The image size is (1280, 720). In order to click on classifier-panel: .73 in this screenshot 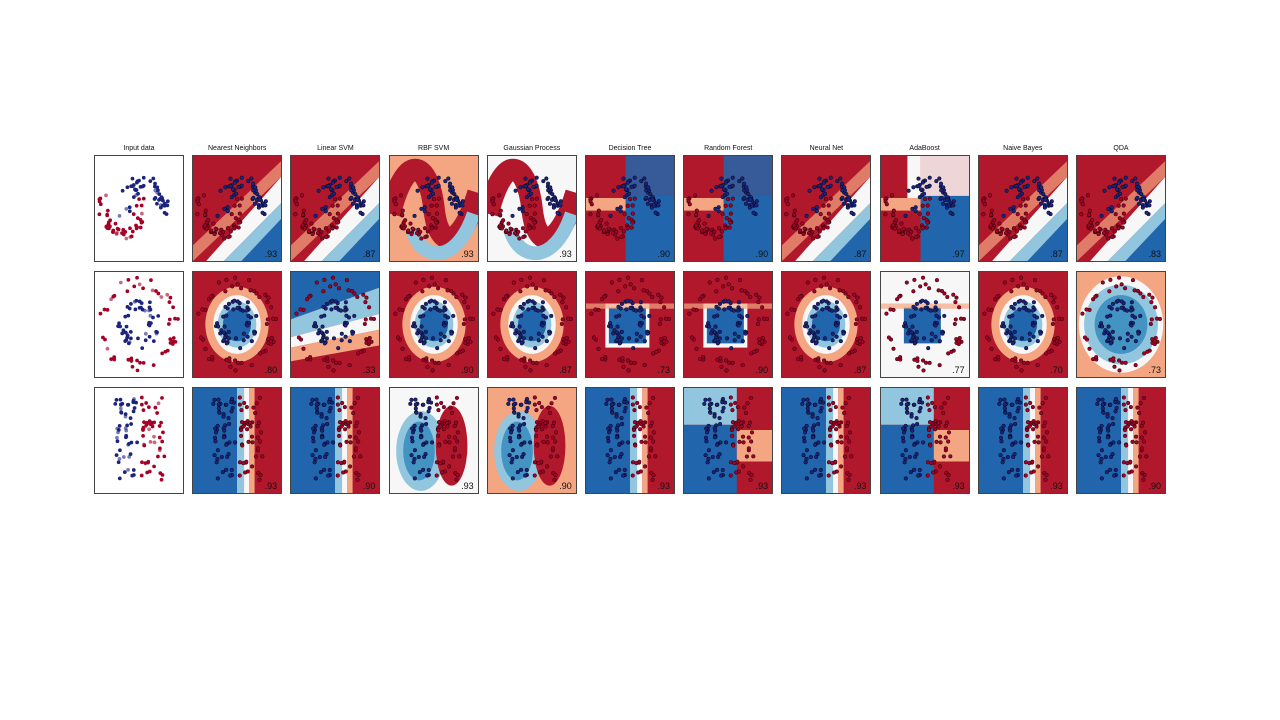, I will do `click(1121, 324)`.